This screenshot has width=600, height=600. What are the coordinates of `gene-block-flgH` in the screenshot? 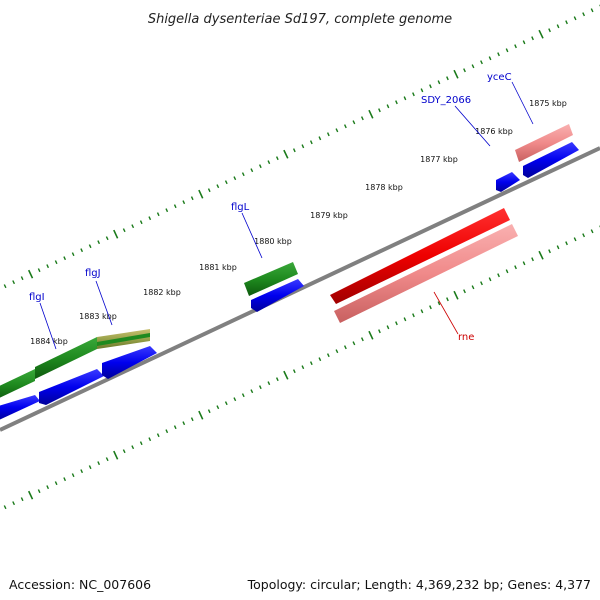 It's located at (66, 358).